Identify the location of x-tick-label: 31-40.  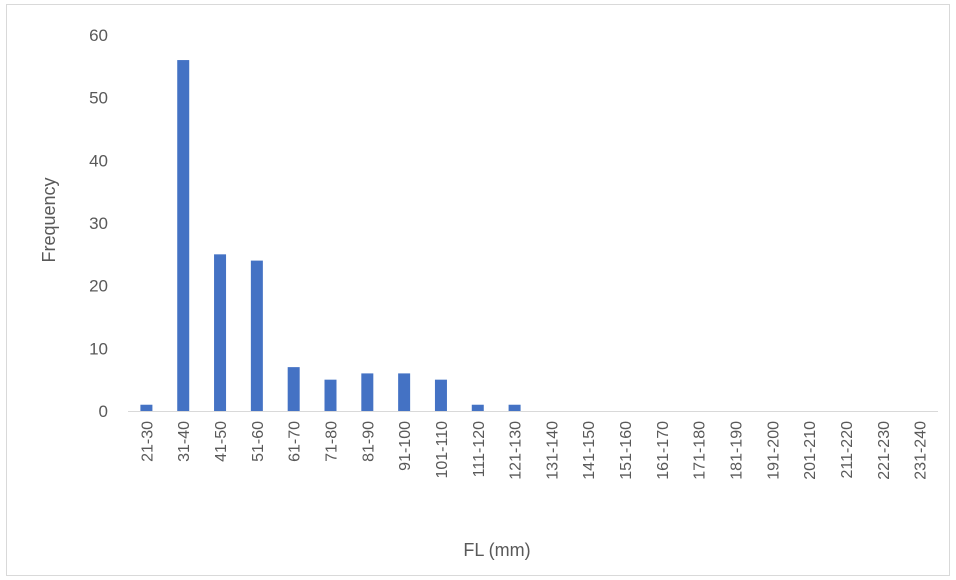
(184, 441).